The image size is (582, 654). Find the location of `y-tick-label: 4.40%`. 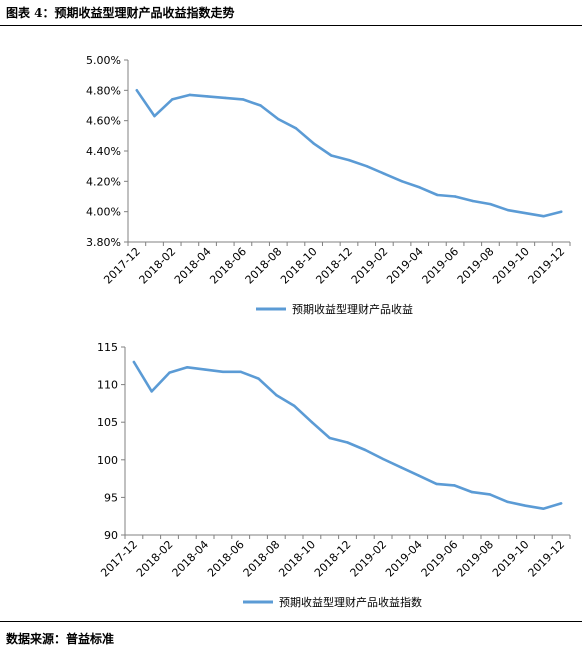

y-tick-label: 4.40% is located at coordinates (103, 151).